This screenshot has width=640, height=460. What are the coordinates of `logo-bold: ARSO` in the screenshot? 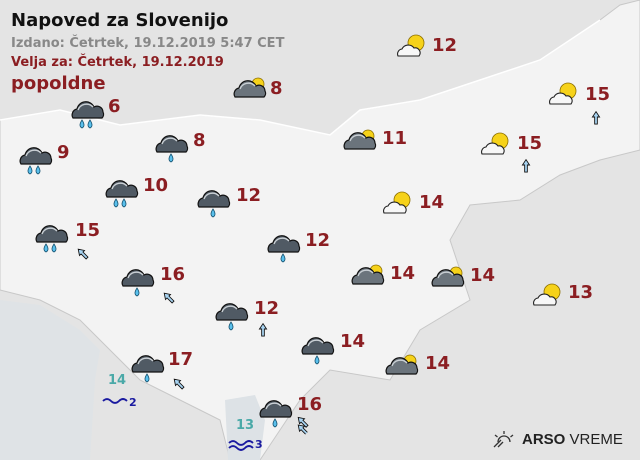 It's located at (544, 439).